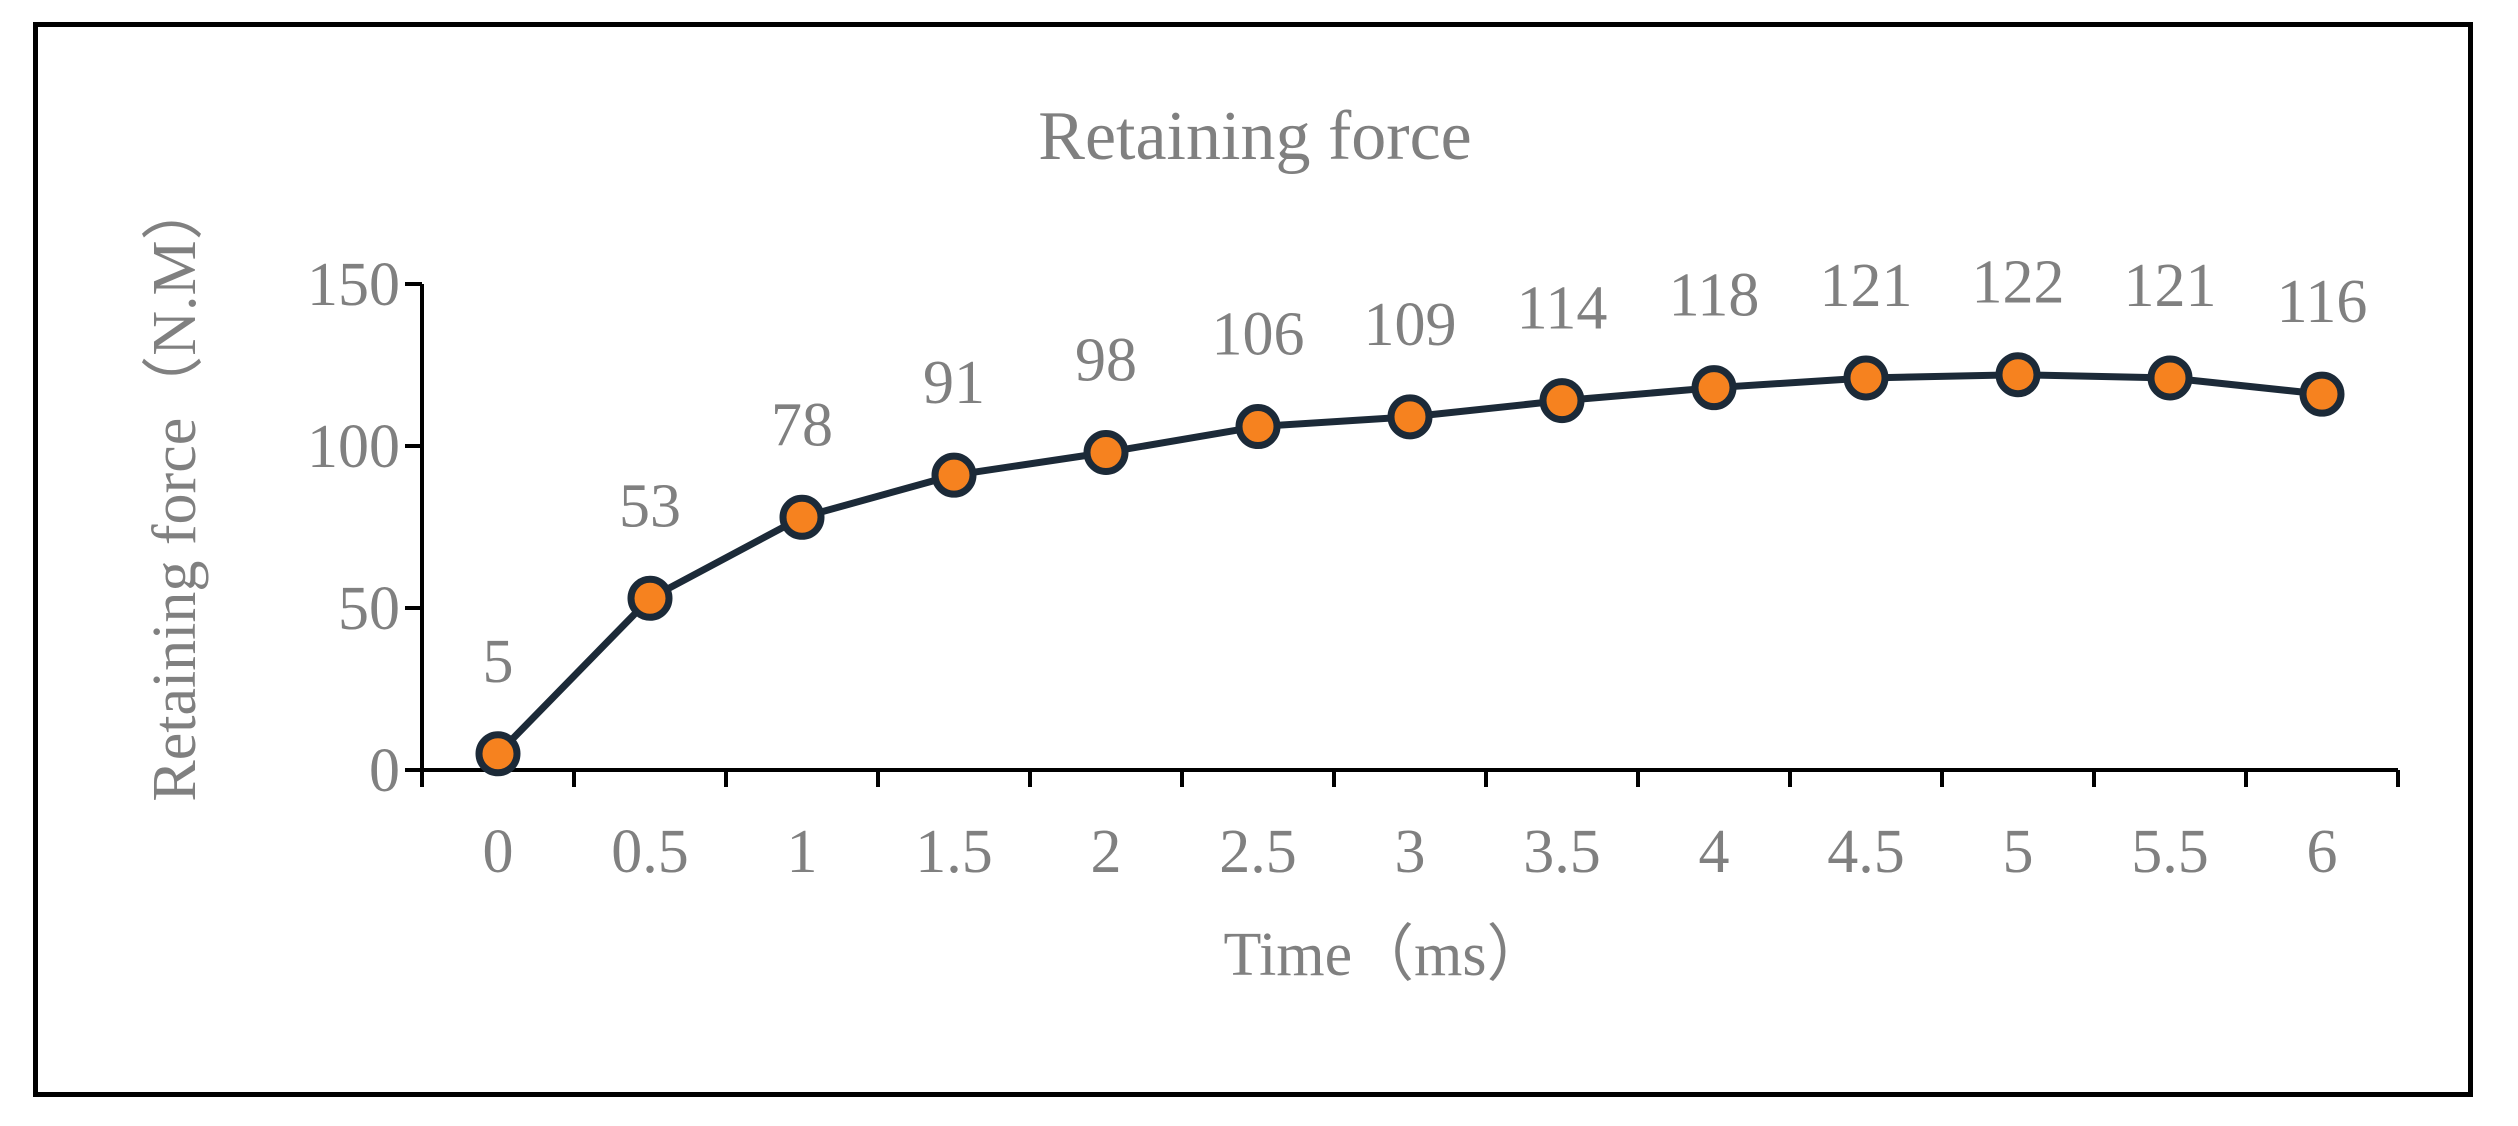 The height and width of the screenshot is (1126, 2518). I want to click on x-tick-label: 2.5, so click(1258, 852).